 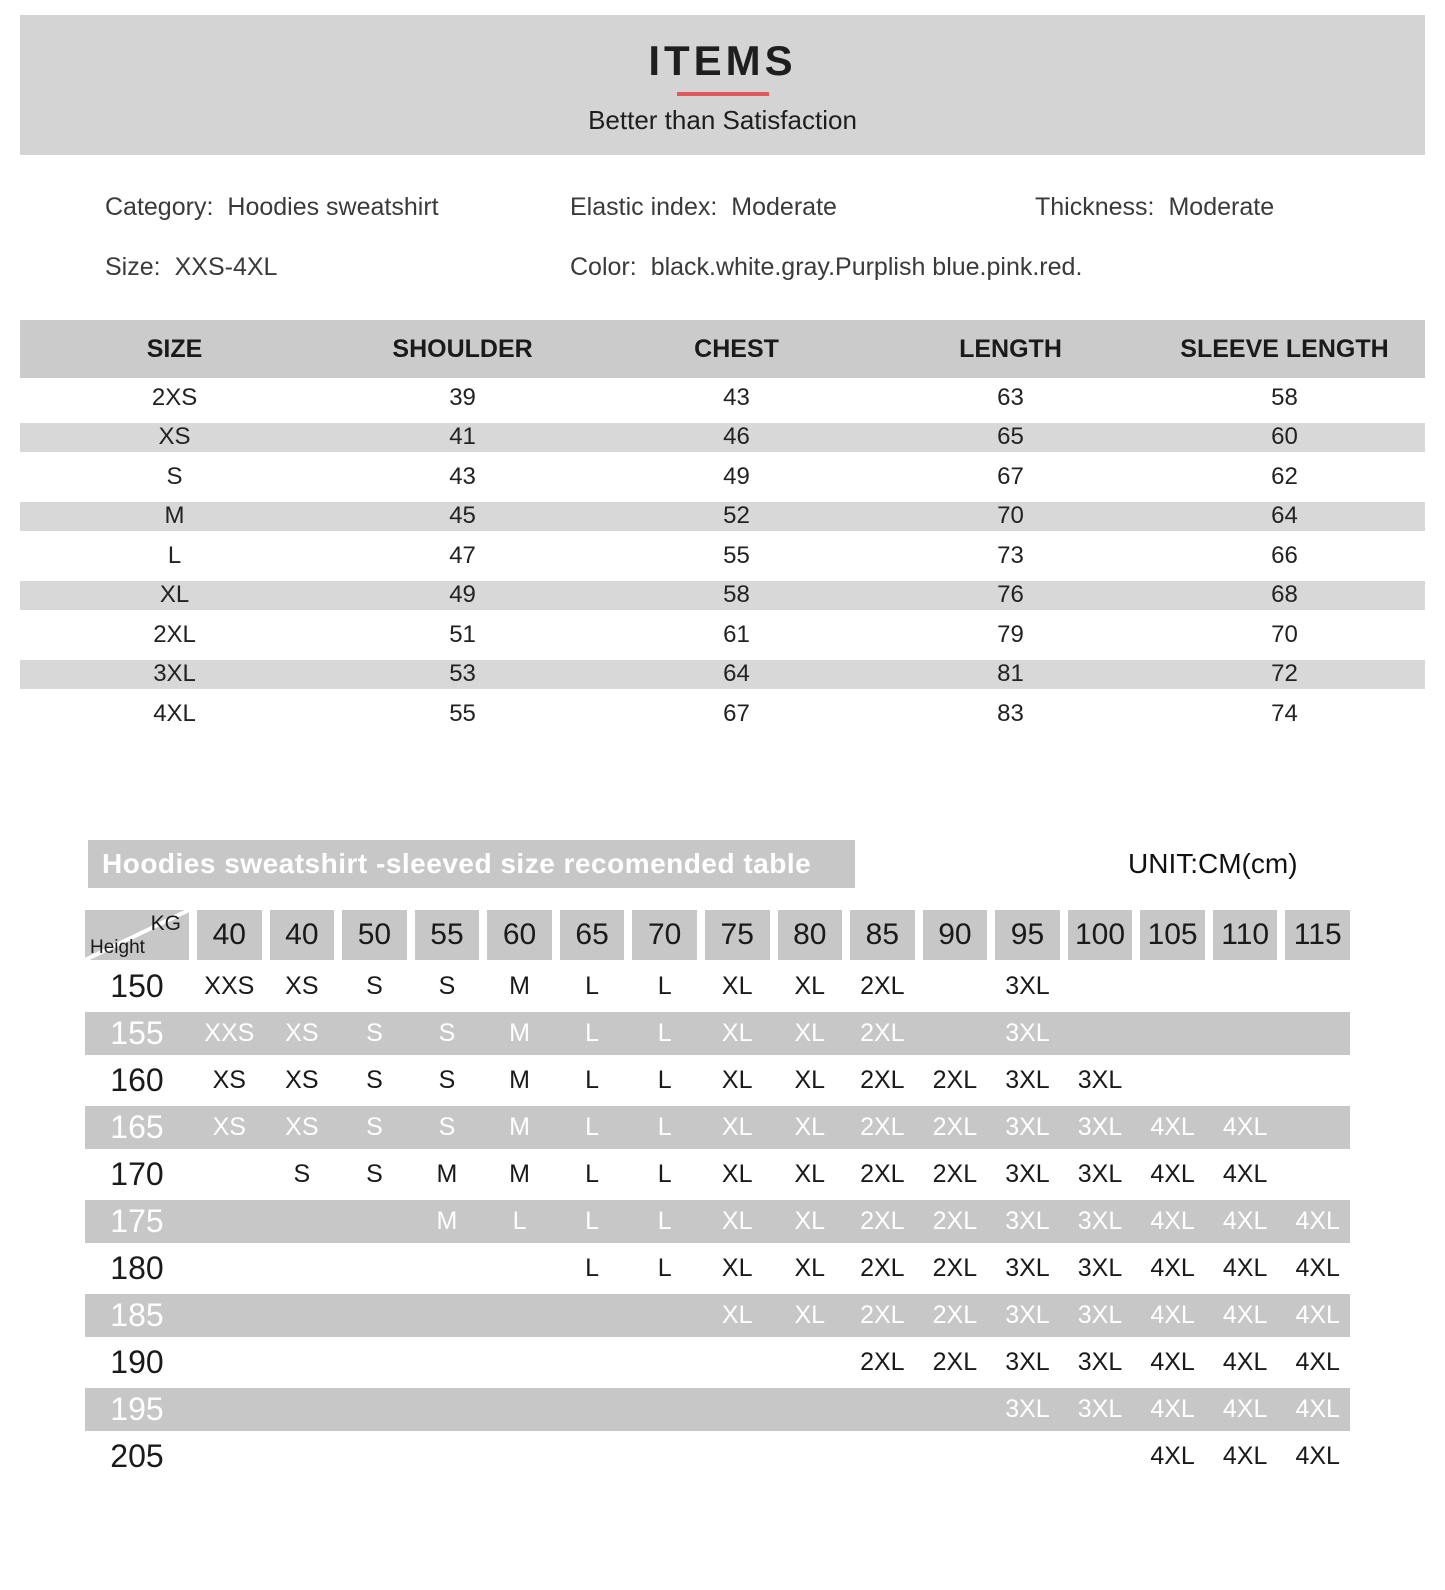 I want to click on table-cell: 79, so click(x=1010, y=634).